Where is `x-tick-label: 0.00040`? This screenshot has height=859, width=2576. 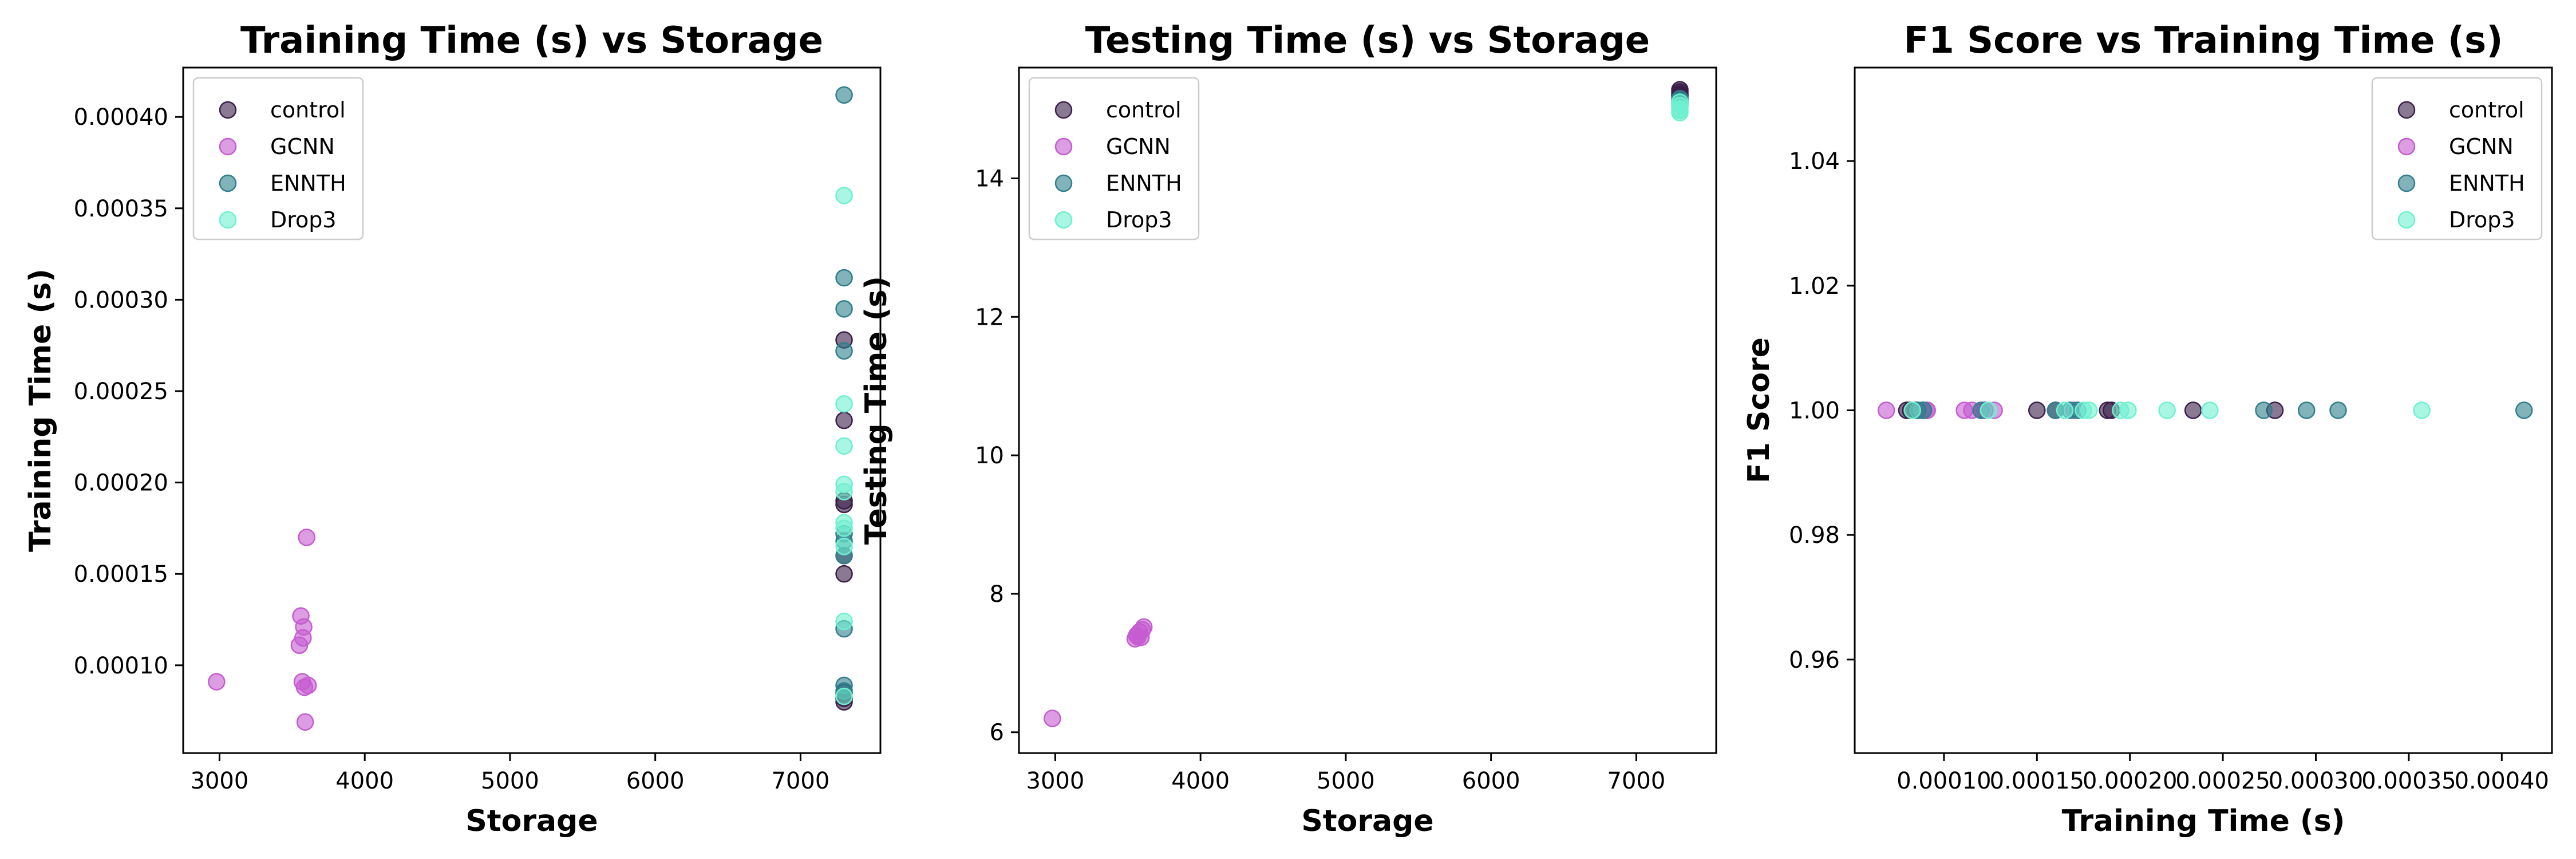 x-tick-label: 0.00040 is located at coordinates (2502, 781).